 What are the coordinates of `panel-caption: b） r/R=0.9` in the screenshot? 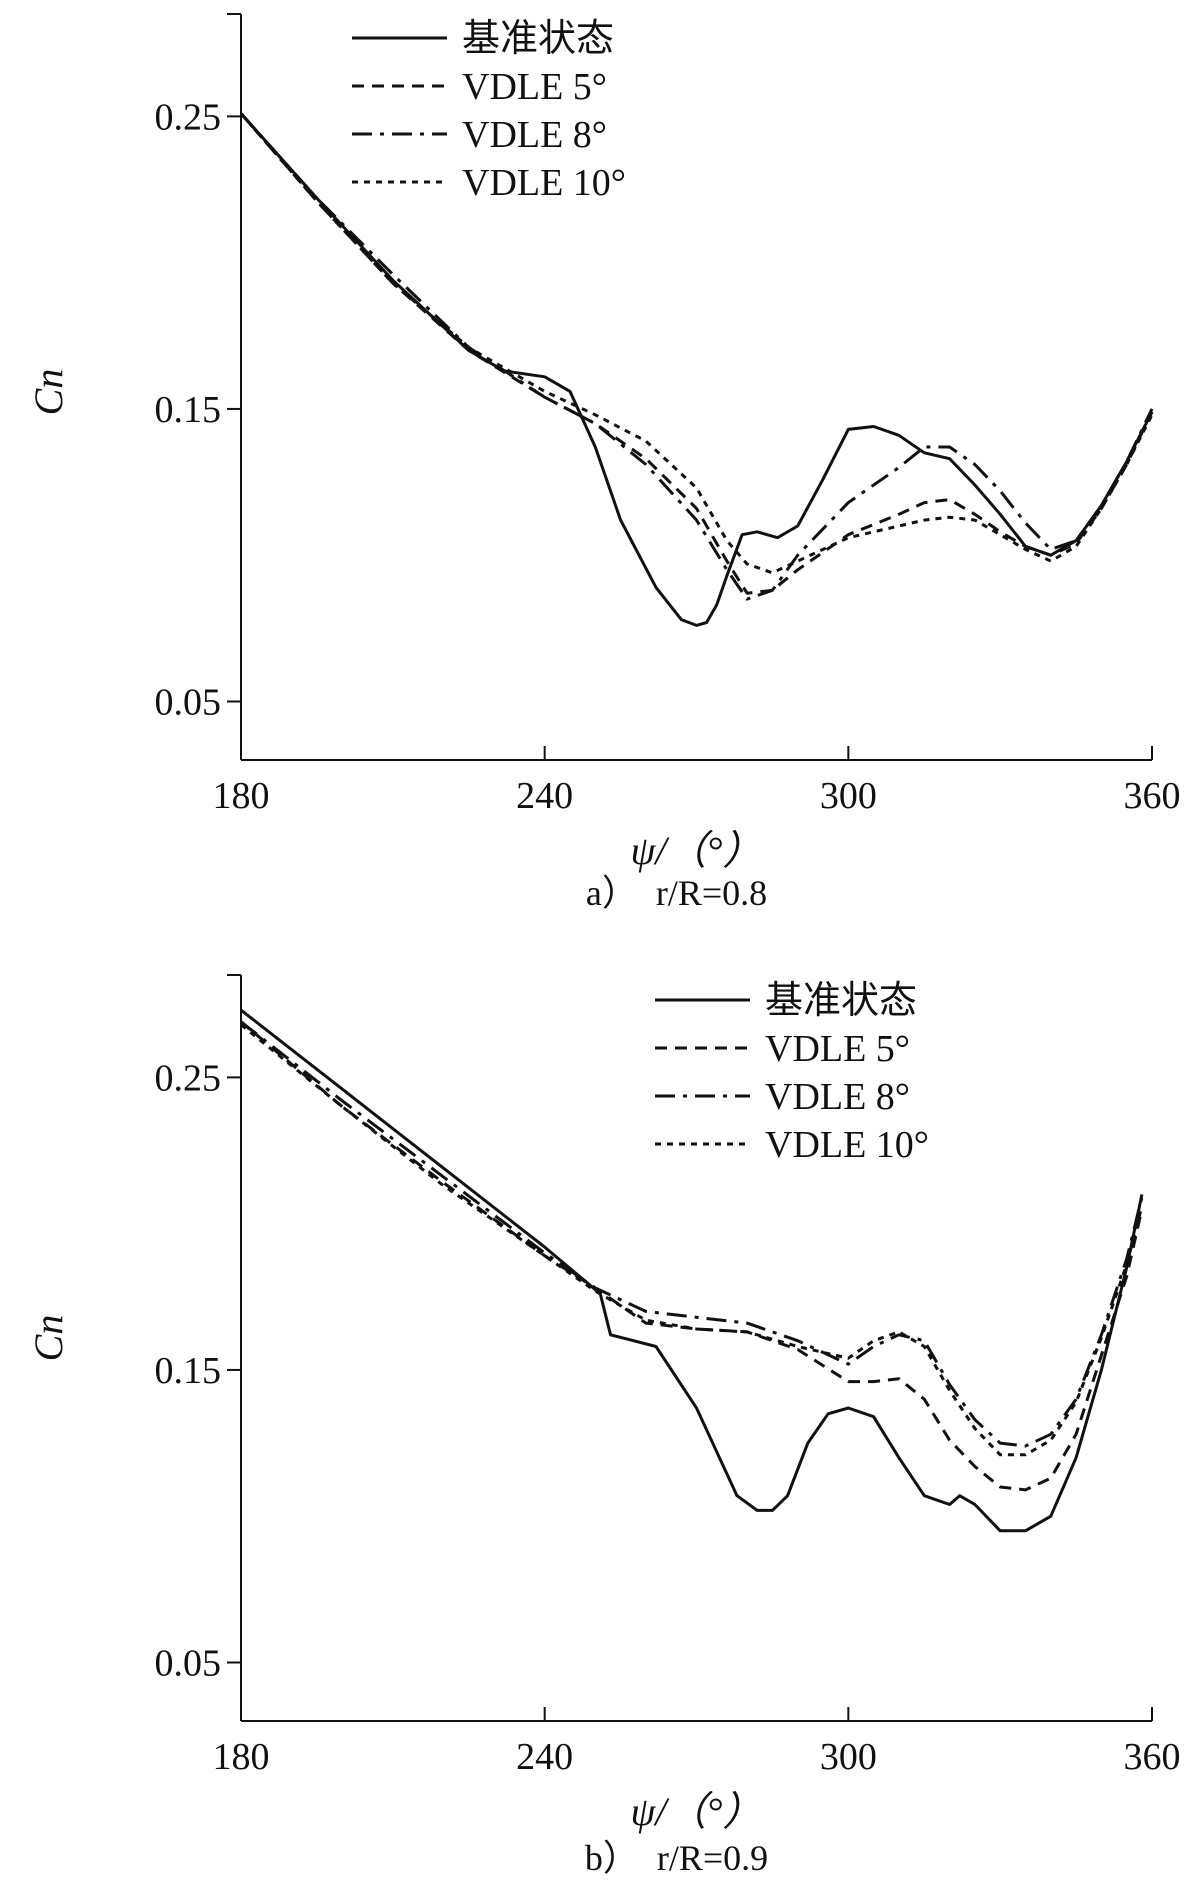 It's located at (676, 1858).